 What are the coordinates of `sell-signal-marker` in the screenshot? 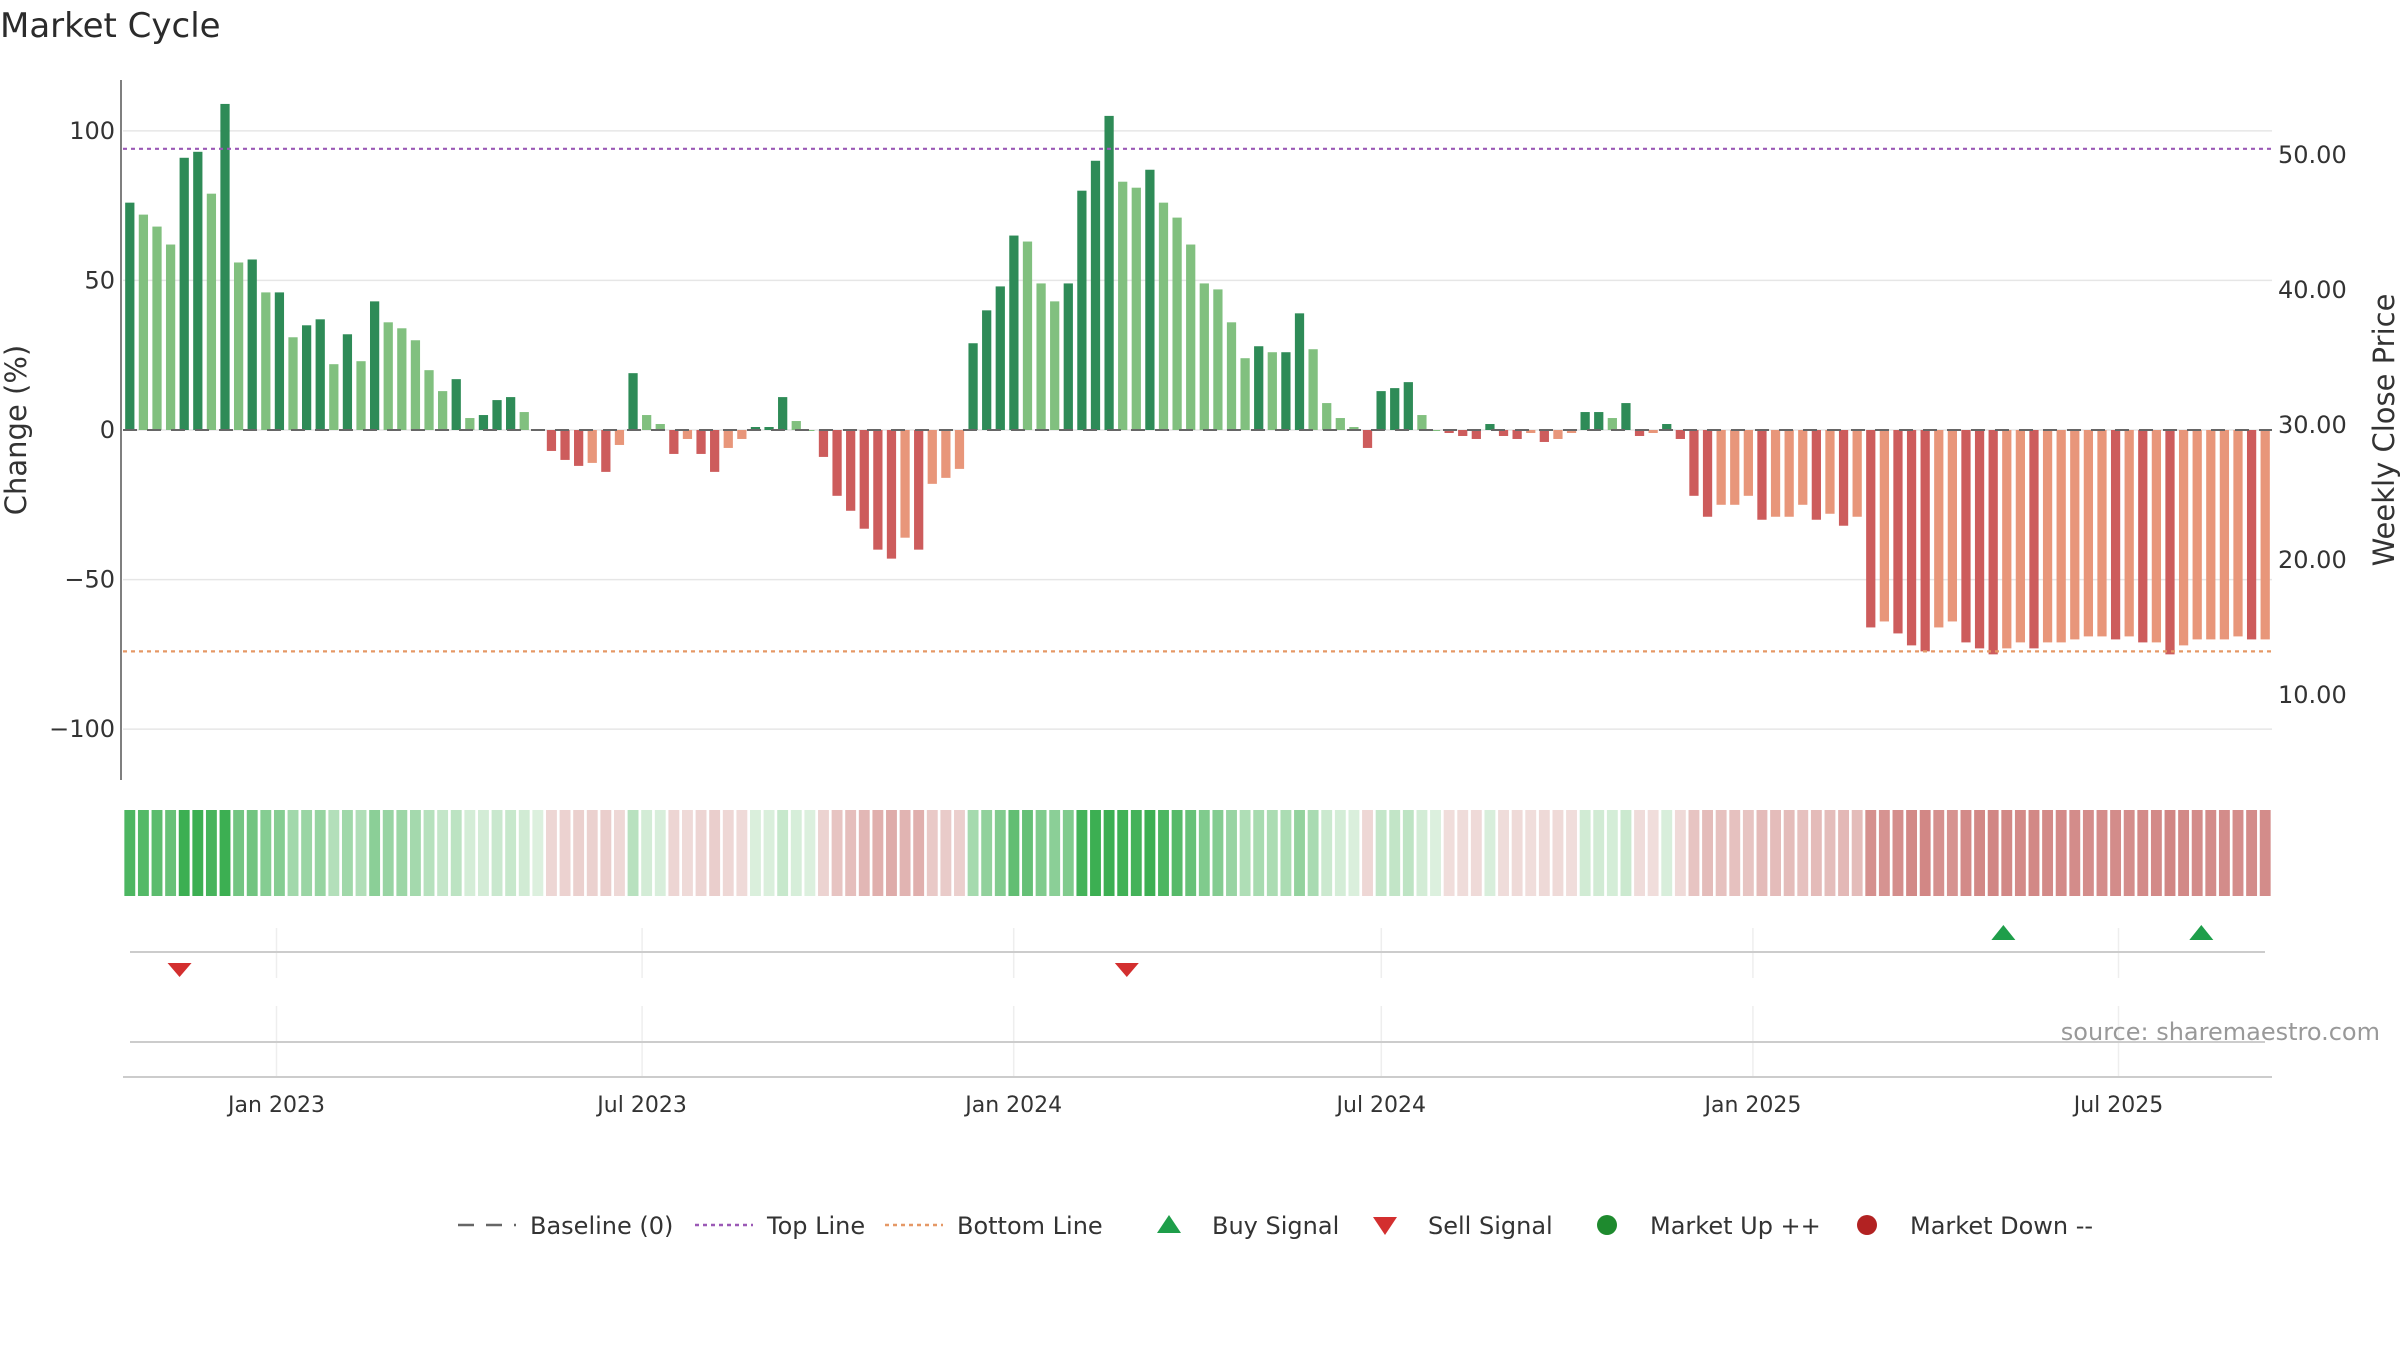 It's located at (1126, 970).